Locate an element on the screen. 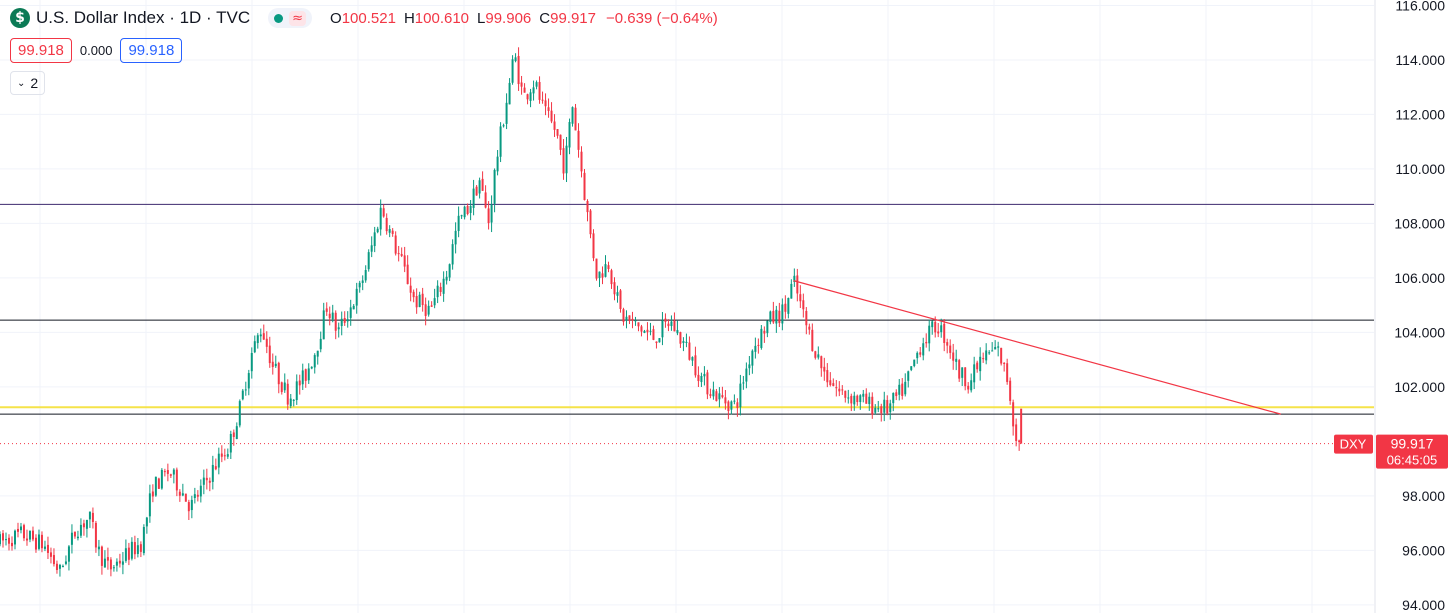  trade-price-boxes: 99.918 0.000 99.918 is located at coordinates (96, 50).